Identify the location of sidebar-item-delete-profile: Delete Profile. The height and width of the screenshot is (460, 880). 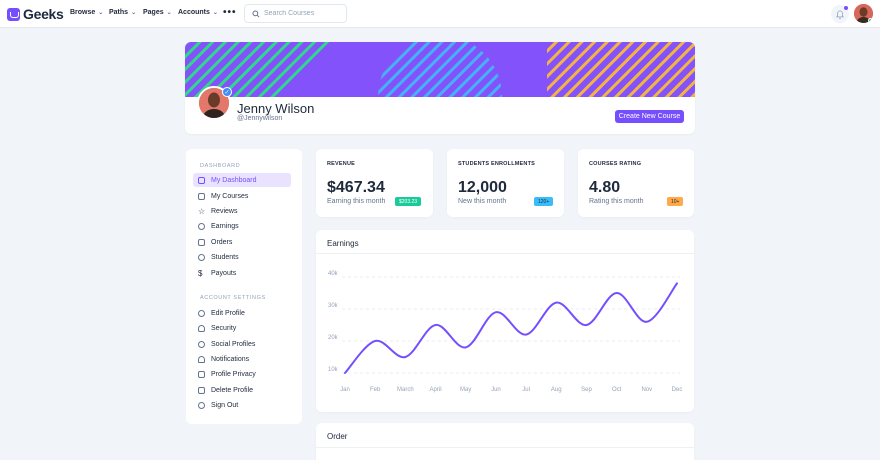
(242, 390).